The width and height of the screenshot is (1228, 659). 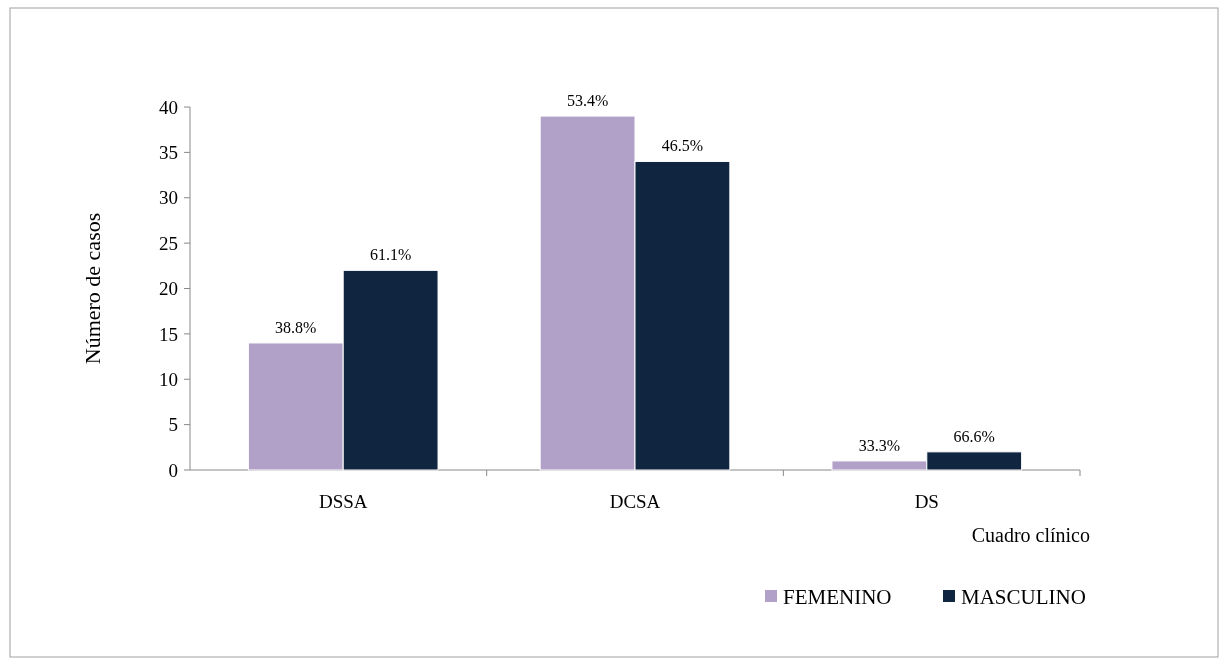 I want to click on y-tick-label: 40, so click(x=168, y=107).